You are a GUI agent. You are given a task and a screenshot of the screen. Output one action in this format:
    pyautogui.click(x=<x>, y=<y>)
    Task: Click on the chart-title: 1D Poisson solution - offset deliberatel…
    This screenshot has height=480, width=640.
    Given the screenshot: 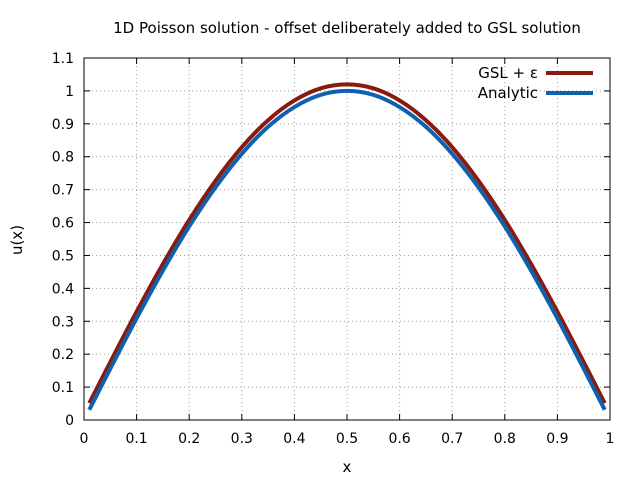 What is the action you would take?
    pyautogui.click(x=347, y=28)
    